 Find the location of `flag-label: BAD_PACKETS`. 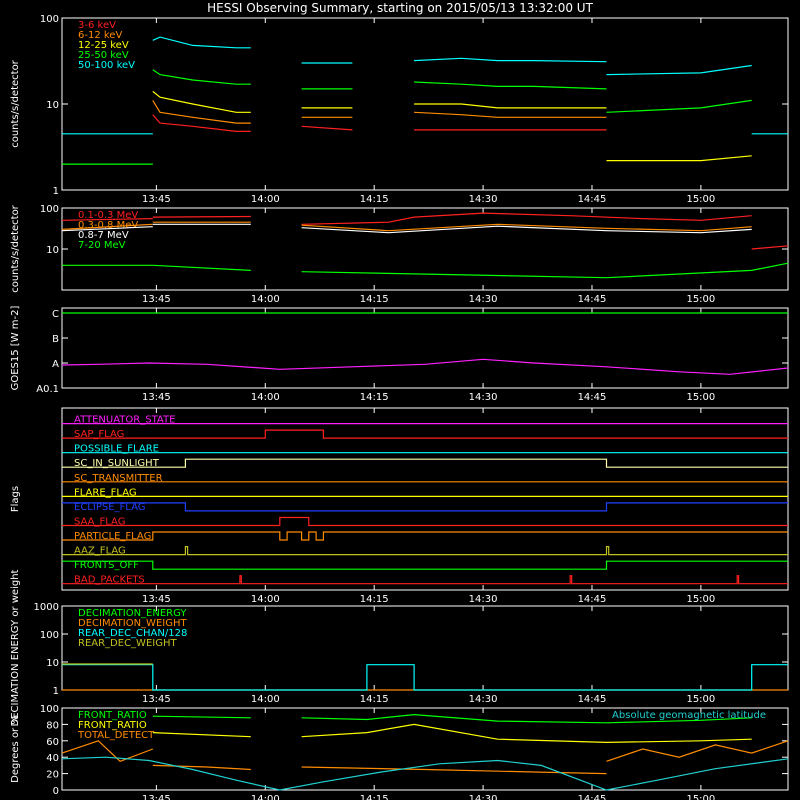

flag-label: BAD_PACKETS is located at coordinates (109, 580).